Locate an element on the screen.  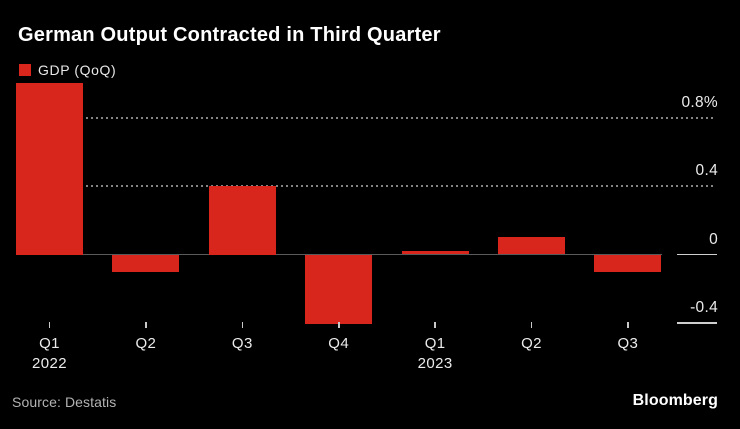
source-credit: Source: Destatis is located at coordinates (64, 402).